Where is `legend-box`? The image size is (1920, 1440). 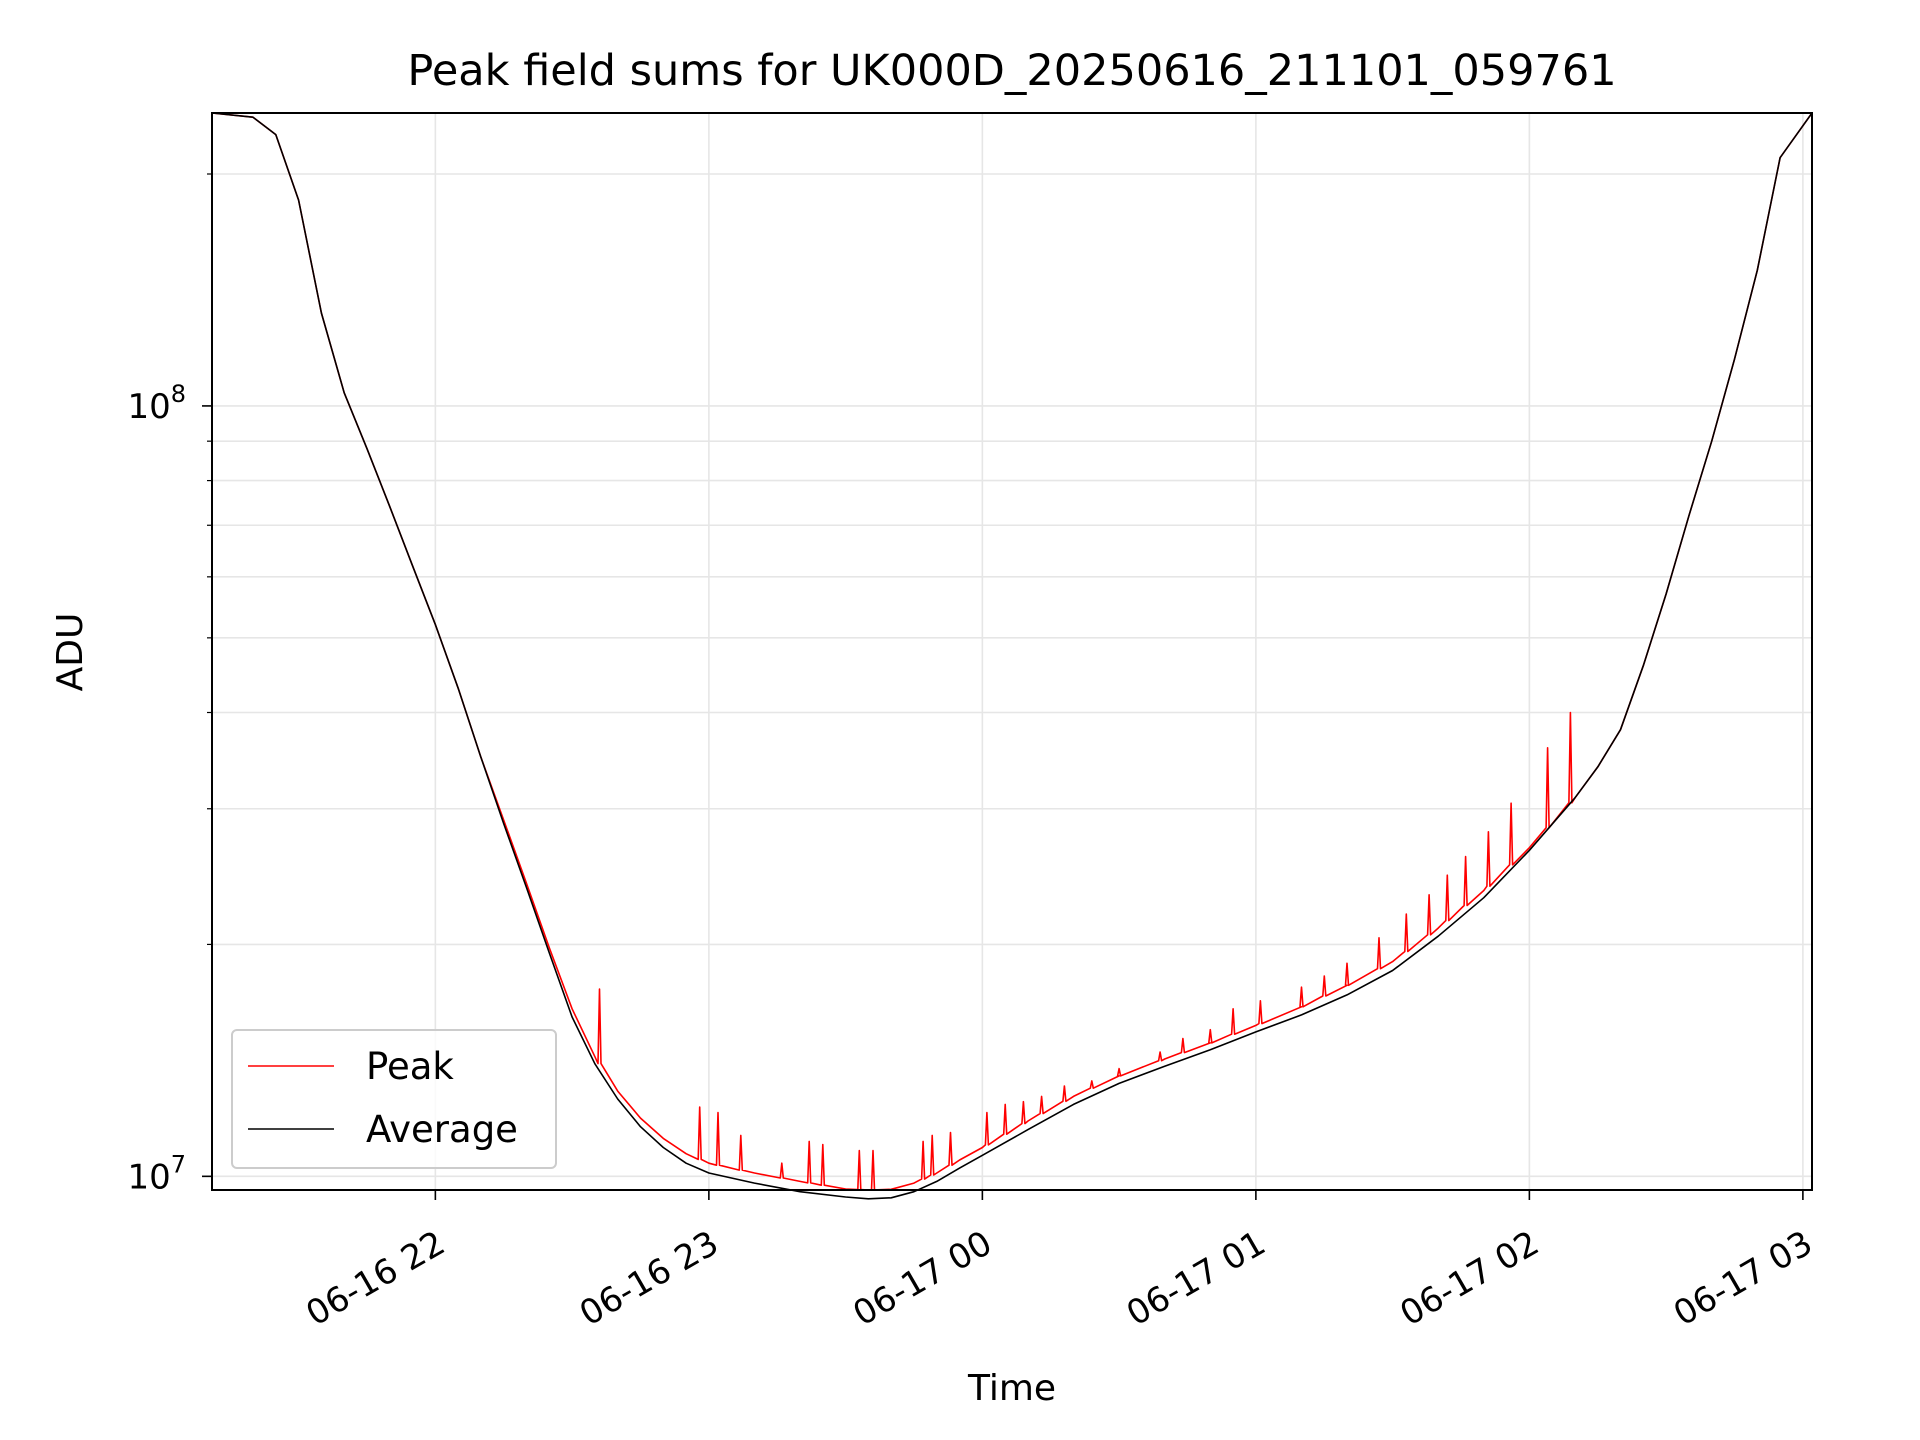
legend-box is located at coordinates (394, 1099).